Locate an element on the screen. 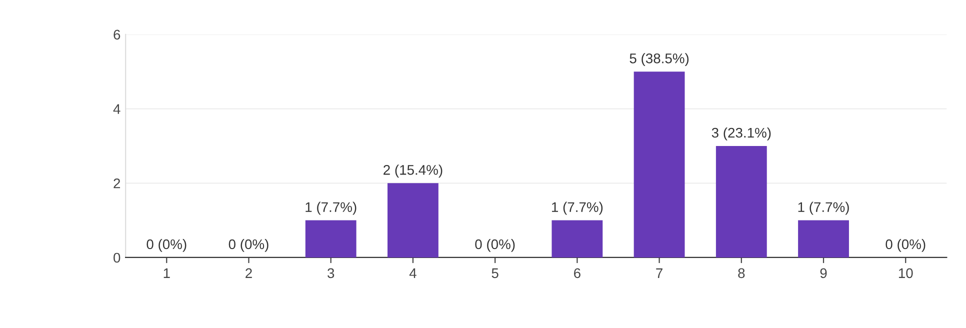 The image size is (966, 328). data-label: 3 (23.1%) is located at coordinates (741, 133).